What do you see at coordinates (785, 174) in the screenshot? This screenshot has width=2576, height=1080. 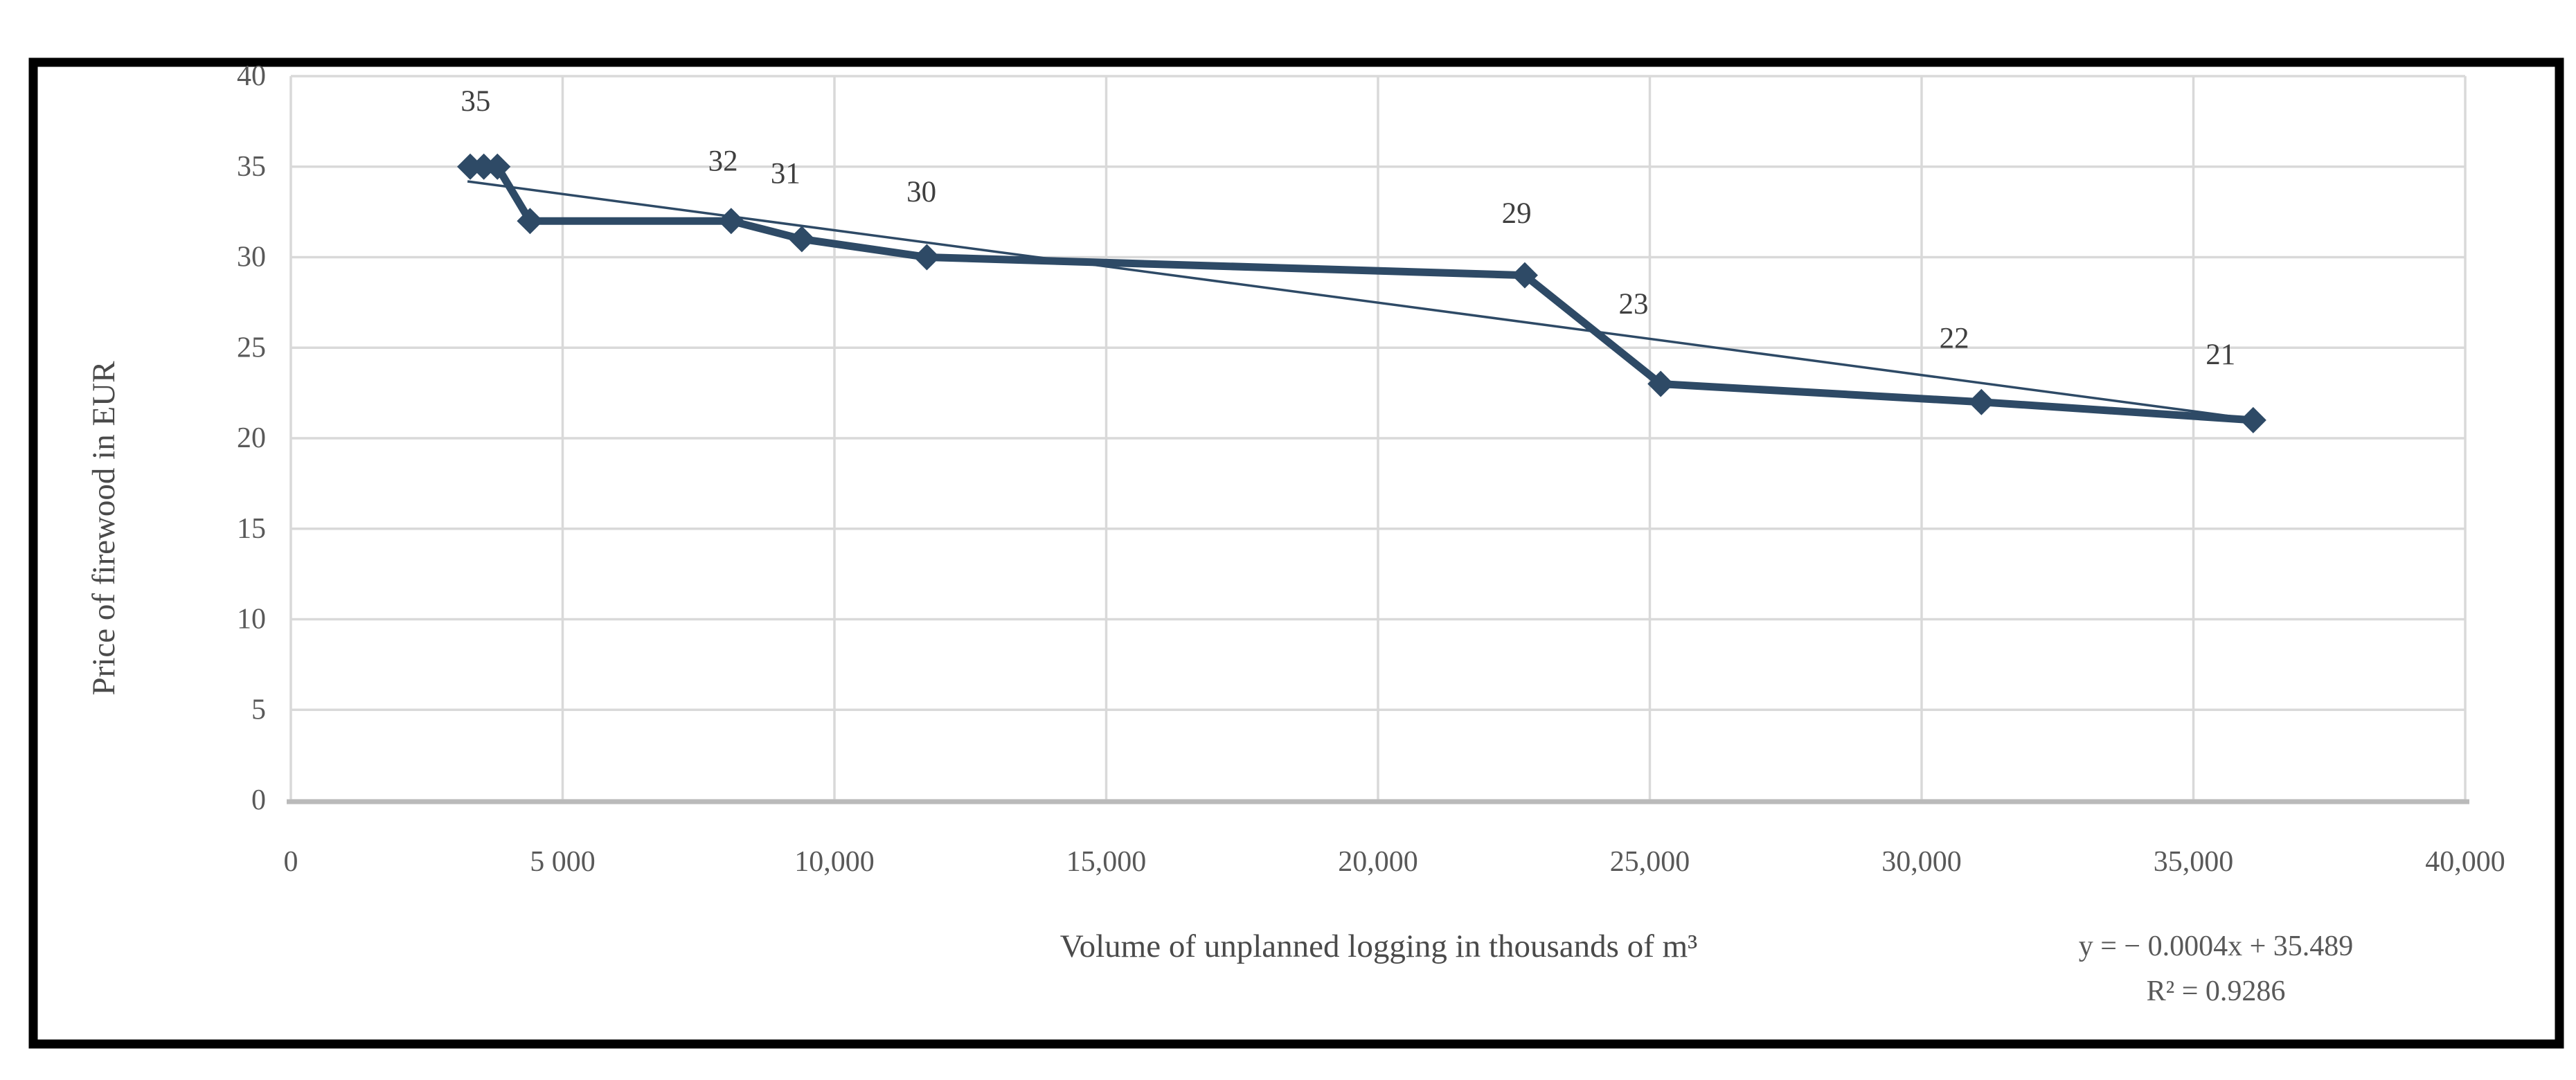 I see `data-point-label: 31` at bounding box center [785, 174].